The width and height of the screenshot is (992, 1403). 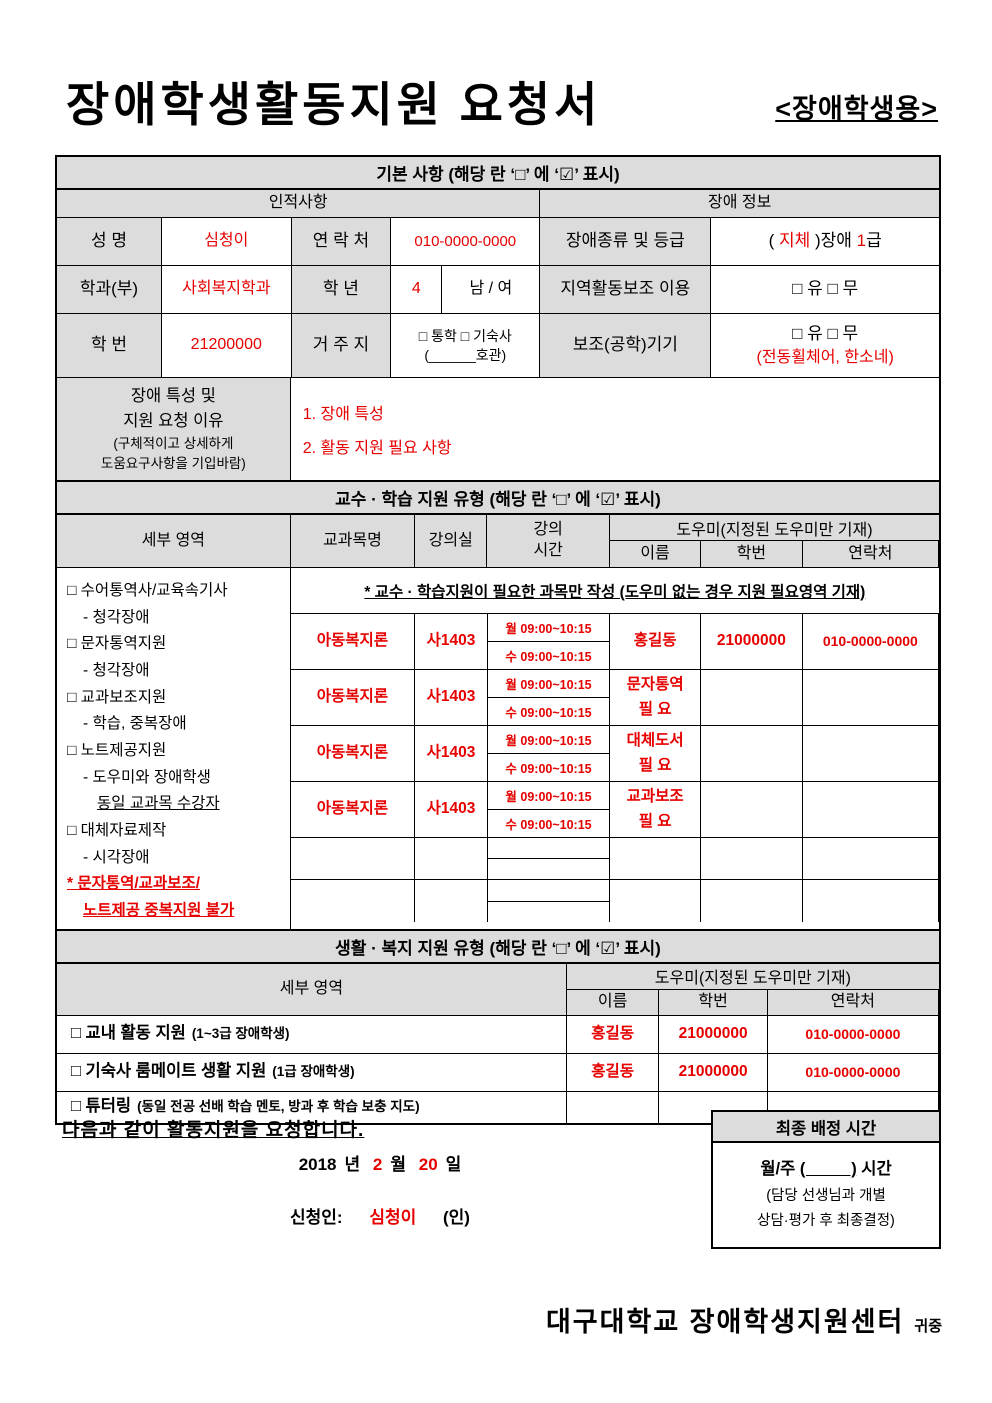 I want to click on checklist-subitem: 동일 교과목 수강자, so click(x=158, y=804).